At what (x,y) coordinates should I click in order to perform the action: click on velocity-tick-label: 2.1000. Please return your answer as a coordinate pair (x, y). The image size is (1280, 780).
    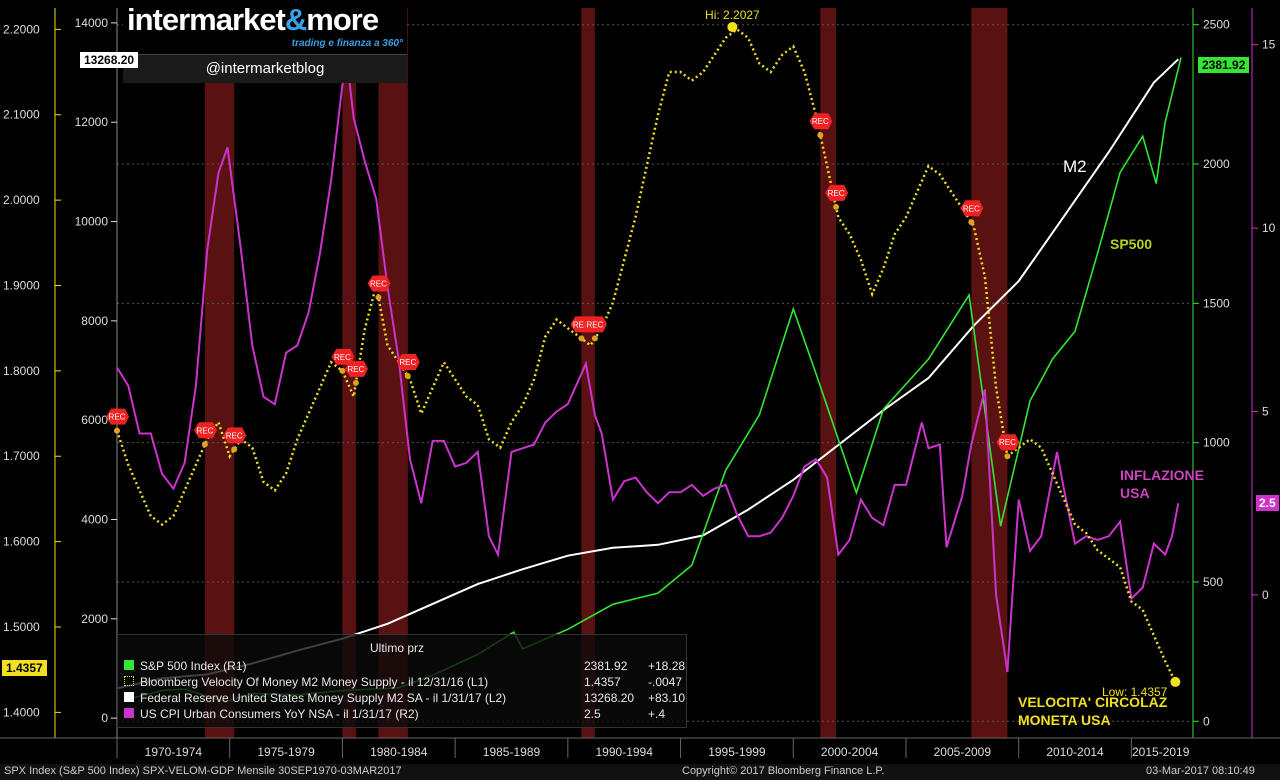
    Looking at the image, I should click on (21, 115).